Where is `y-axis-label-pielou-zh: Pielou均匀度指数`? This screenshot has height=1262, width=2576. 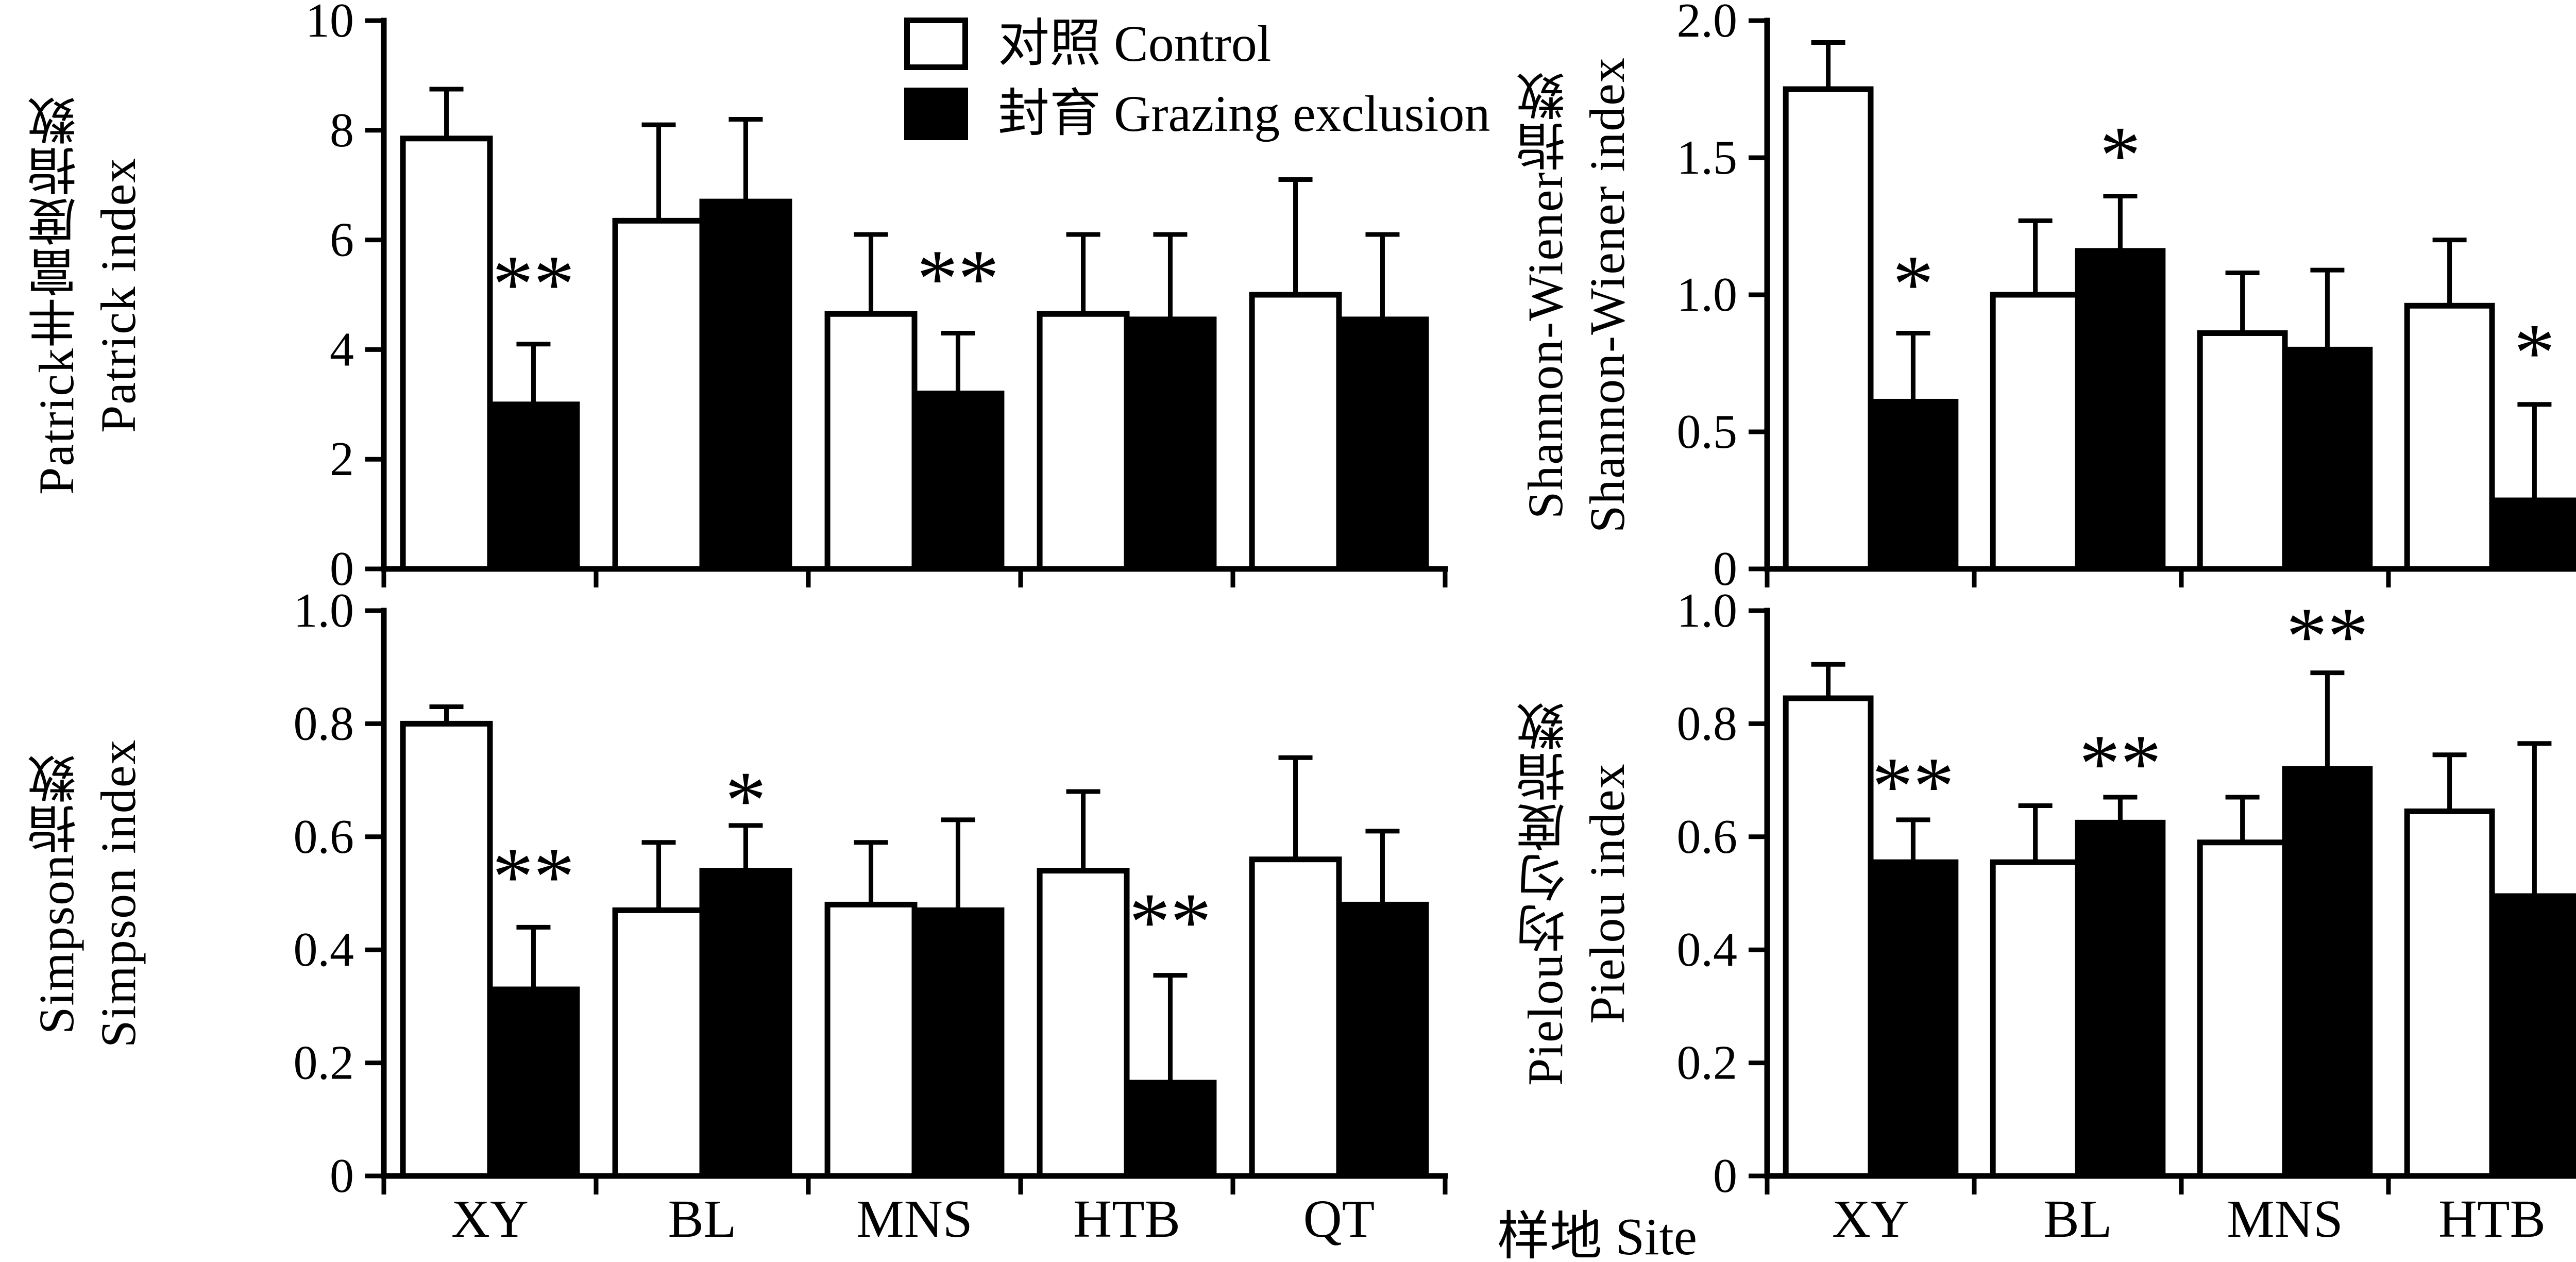 y-axis-label-pielou-zh: Pielou均匀度指数 is located at coordinates (1545, 893).